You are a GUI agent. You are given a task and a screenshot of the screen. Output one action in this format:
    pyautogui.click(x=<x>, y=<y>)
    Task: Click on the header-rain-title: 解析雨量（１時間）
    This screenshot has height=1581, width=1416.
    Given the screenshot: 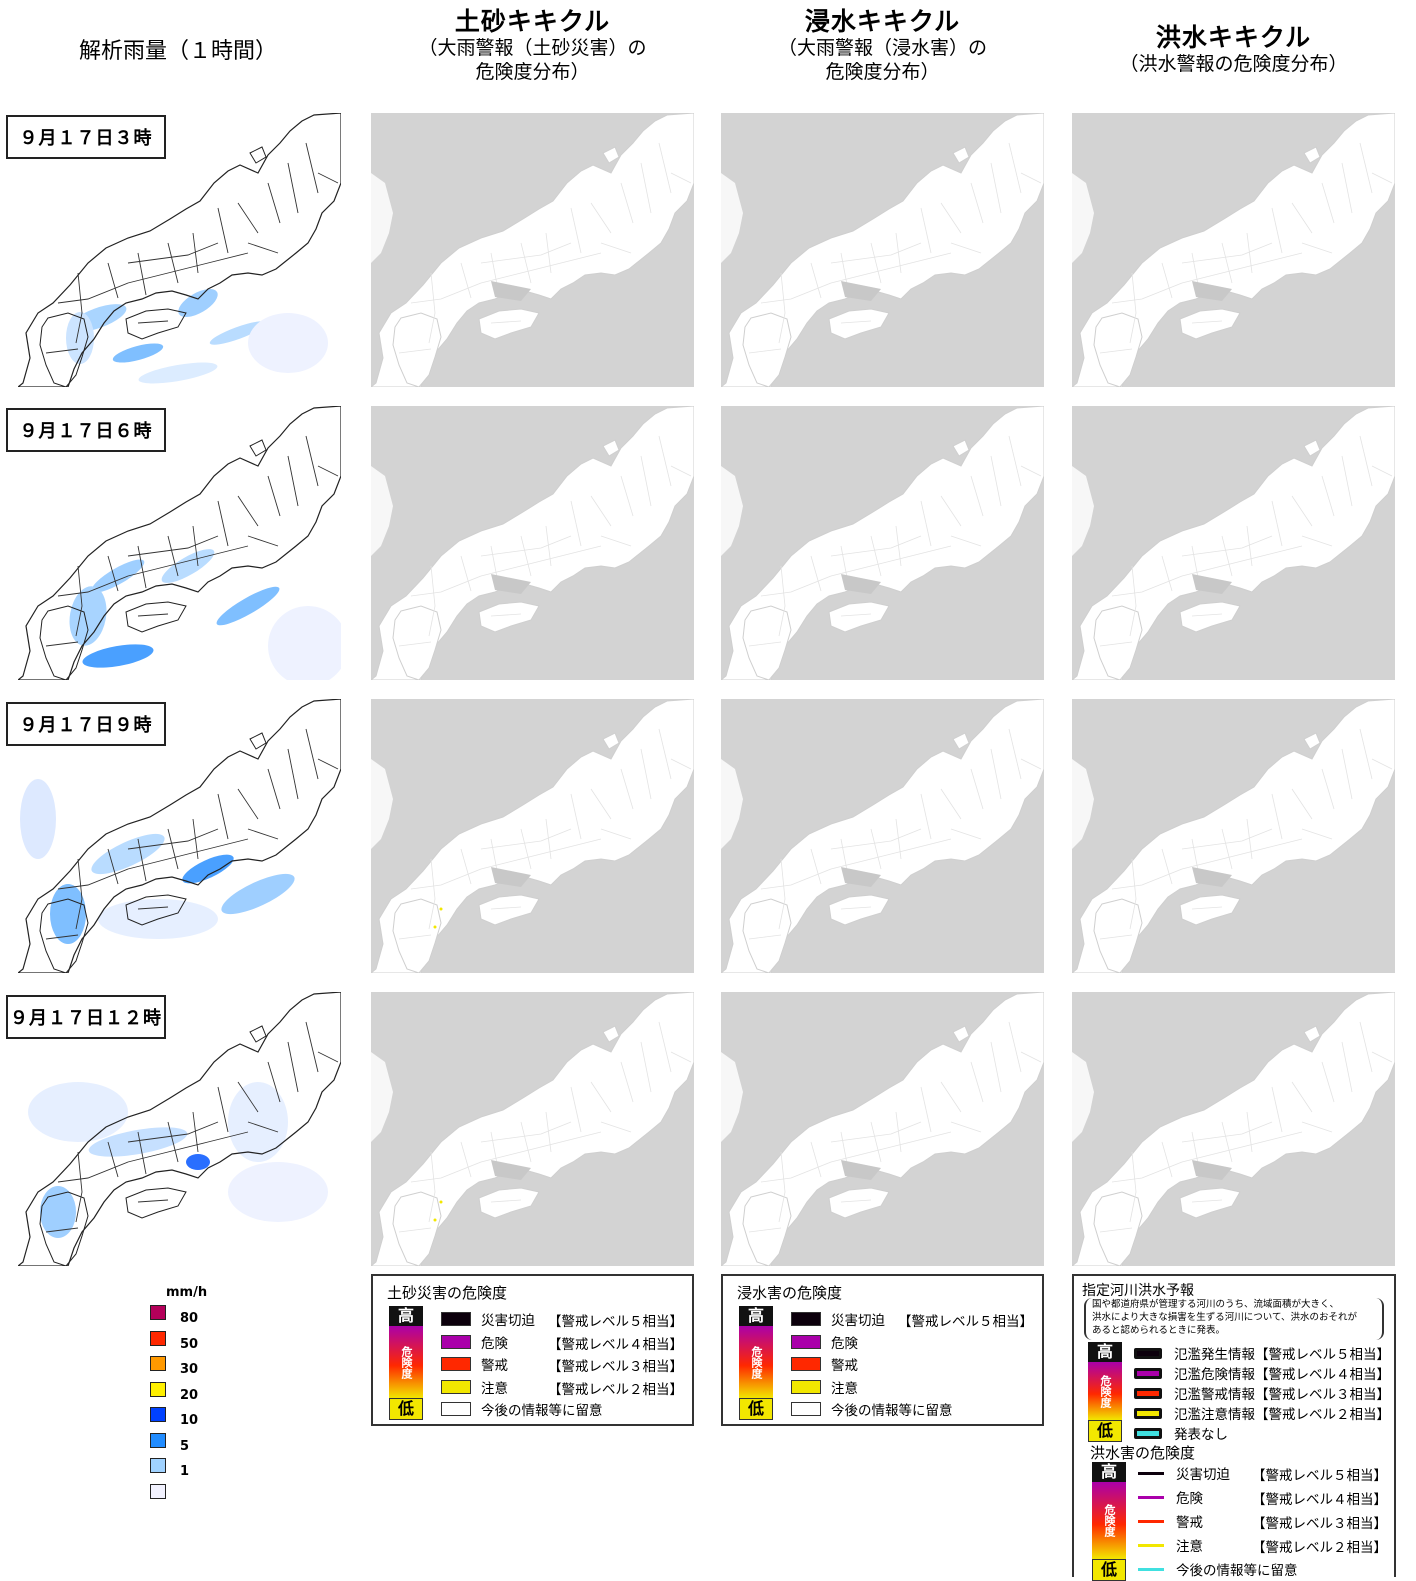 What is the action you would take?
    pyautogui.click(x=177, y=51)
    